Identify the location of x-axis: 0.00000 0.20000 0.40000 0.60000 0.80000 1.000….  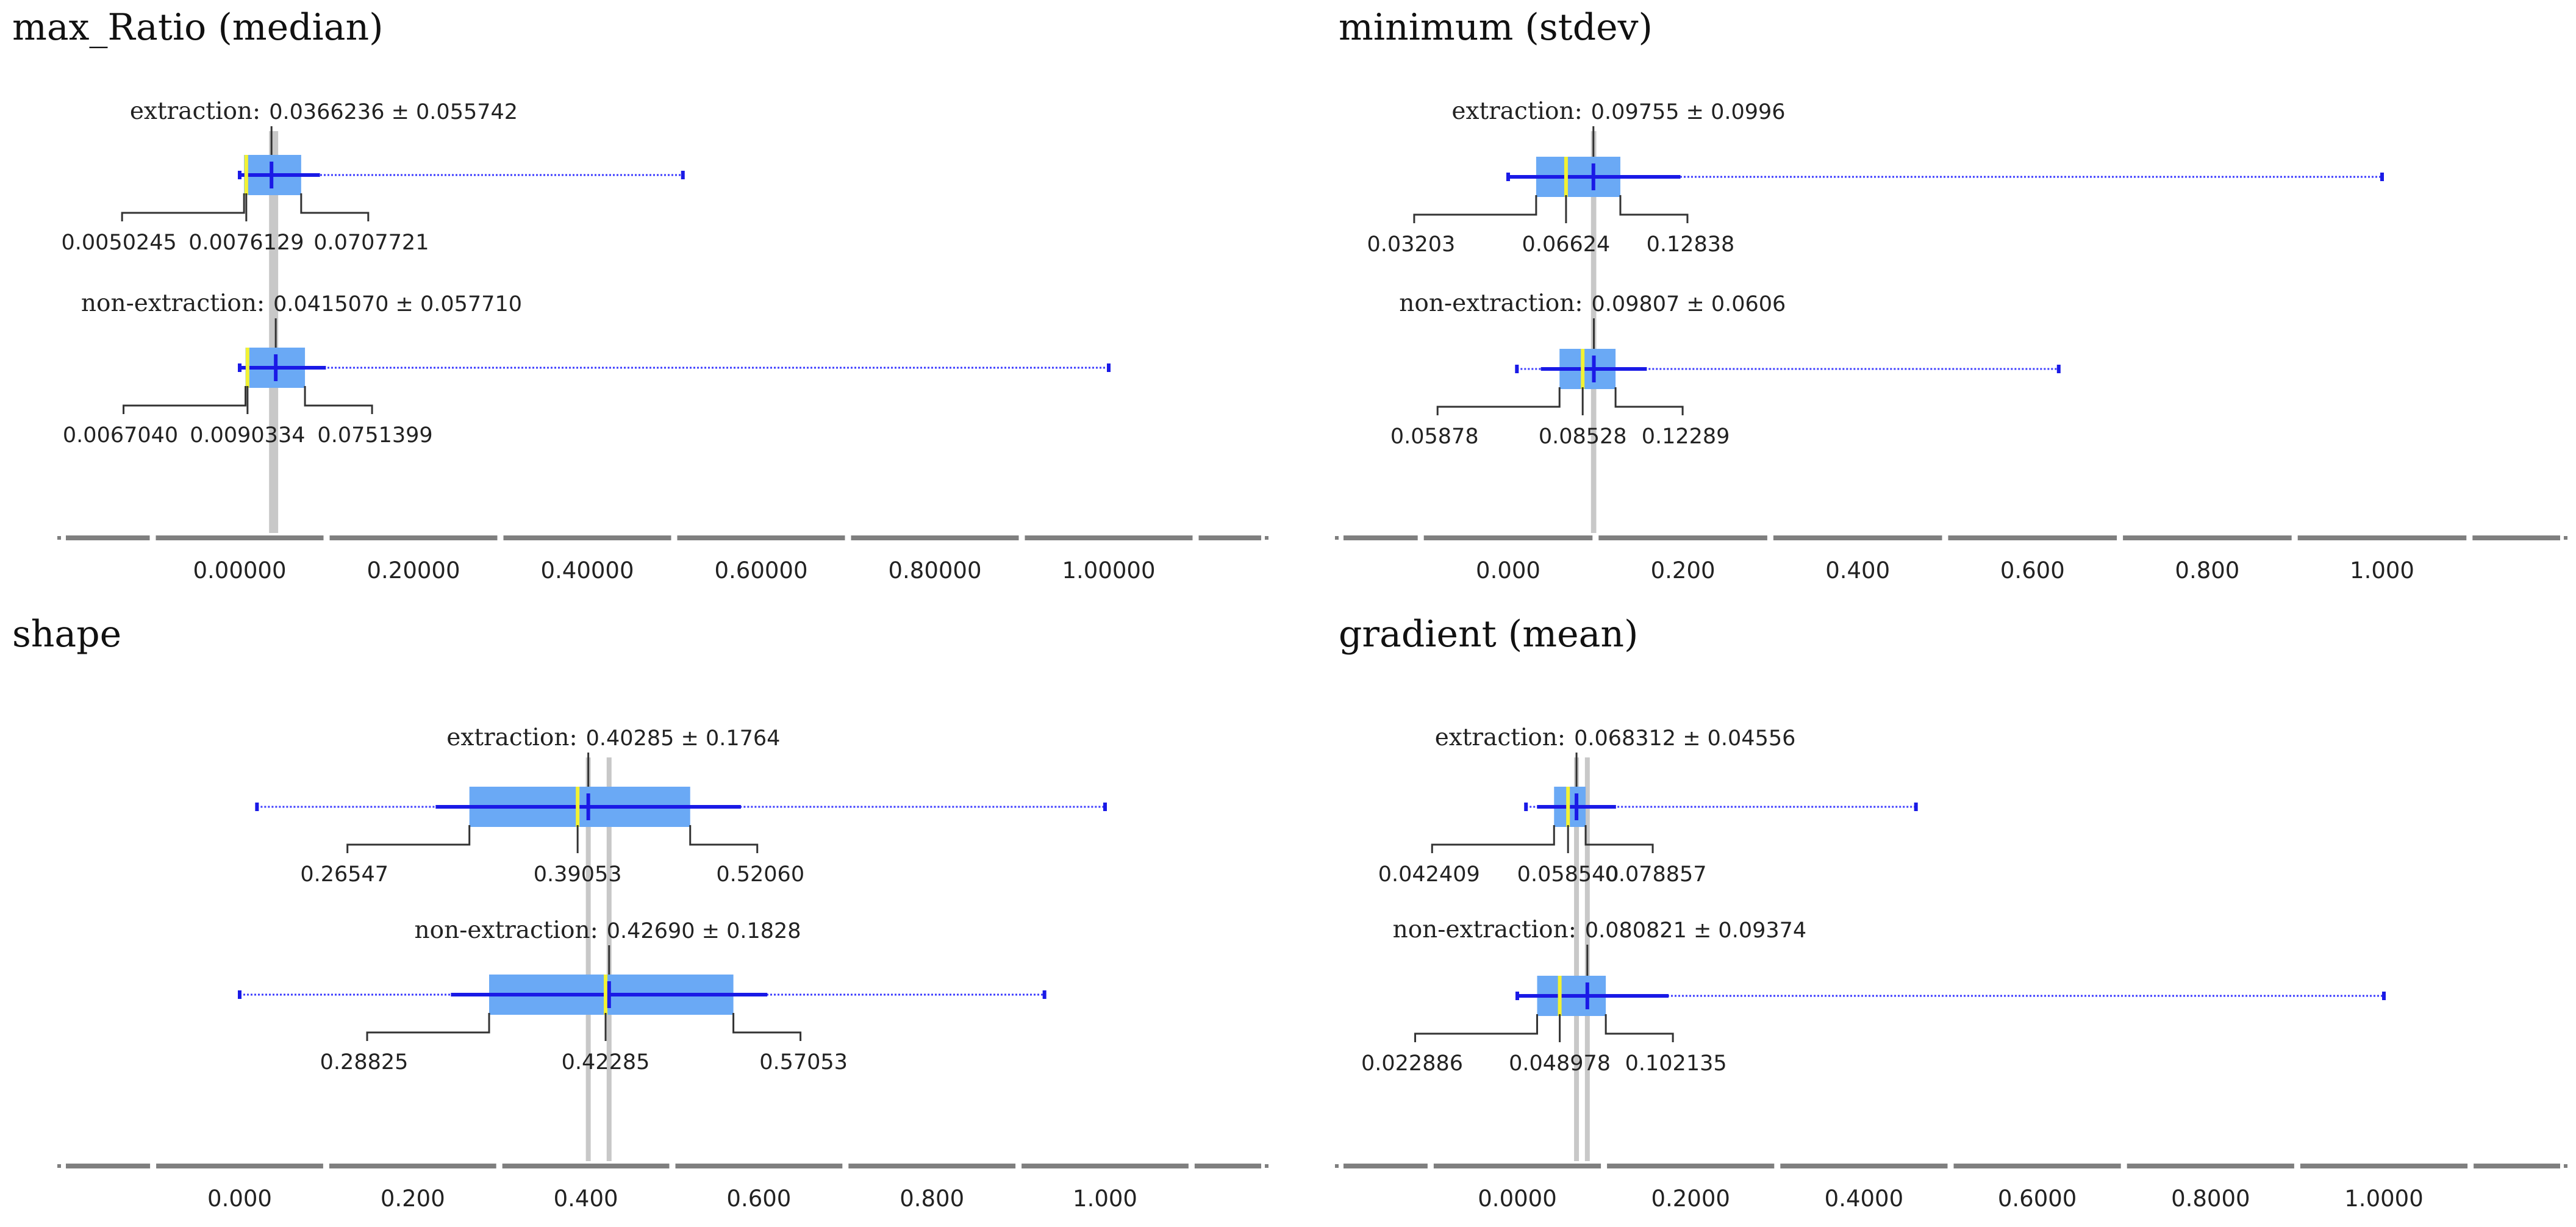
(662, 559).